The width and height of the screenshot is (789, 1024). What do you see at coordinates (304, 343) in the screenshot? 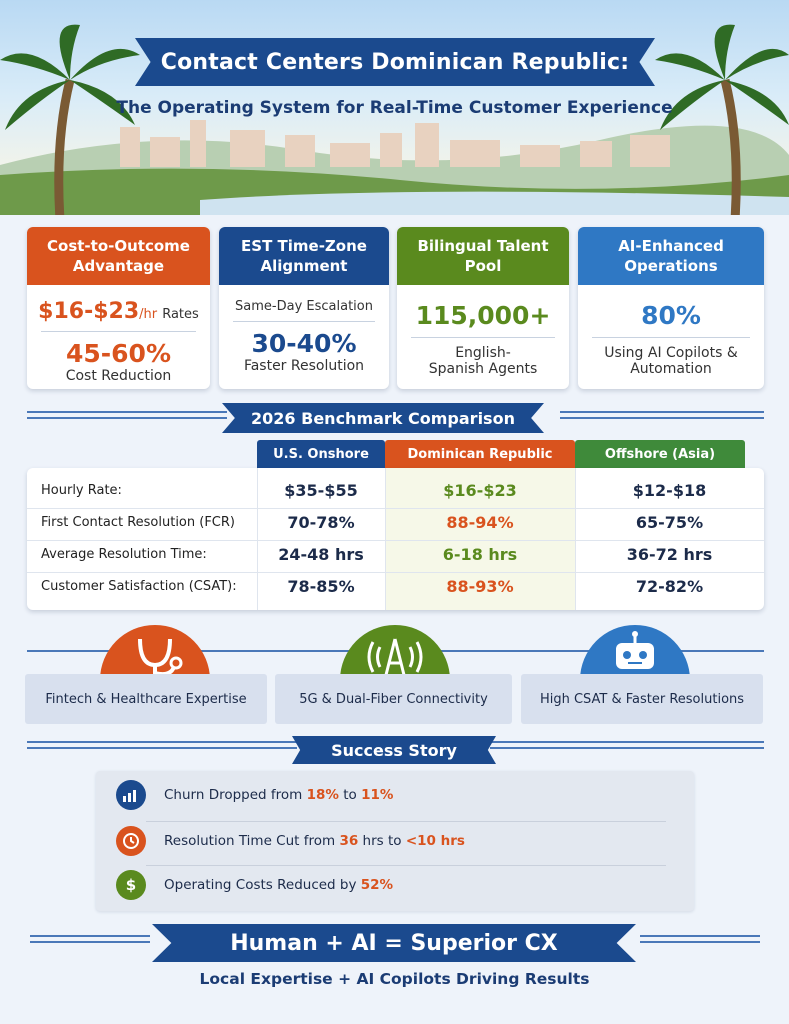
I see `card-stat: 30-40%` at bounding box center [304, 343].